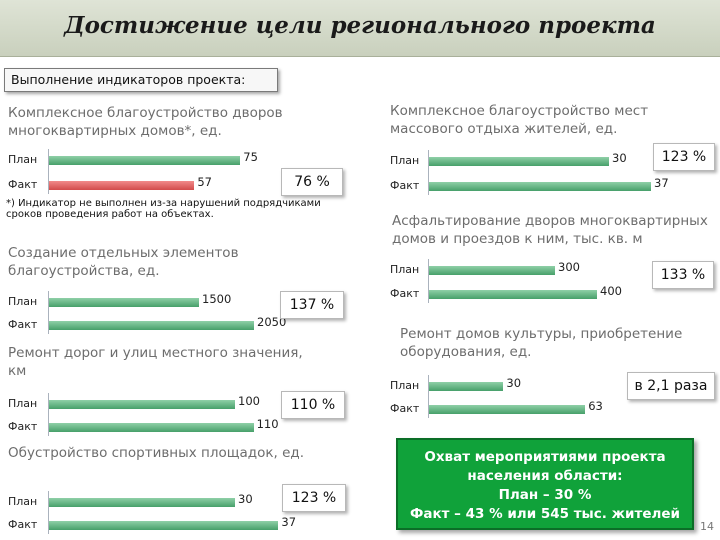 The height and width of the screenshot is (540, 720). What do you see at coordinates (569, 267) in the screenshot?
I see `bar-value-label: 300` at bounding box center [569, 267].